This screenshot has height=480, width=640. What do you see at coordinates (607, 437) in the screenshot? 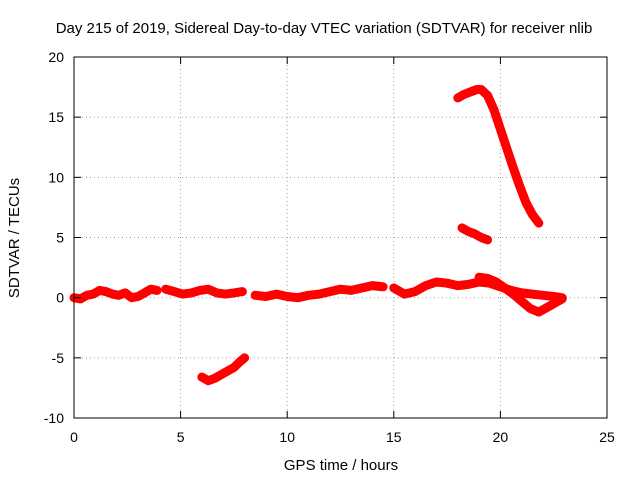
I see `x-tick-label: 25` at bounding box center [607, 437].